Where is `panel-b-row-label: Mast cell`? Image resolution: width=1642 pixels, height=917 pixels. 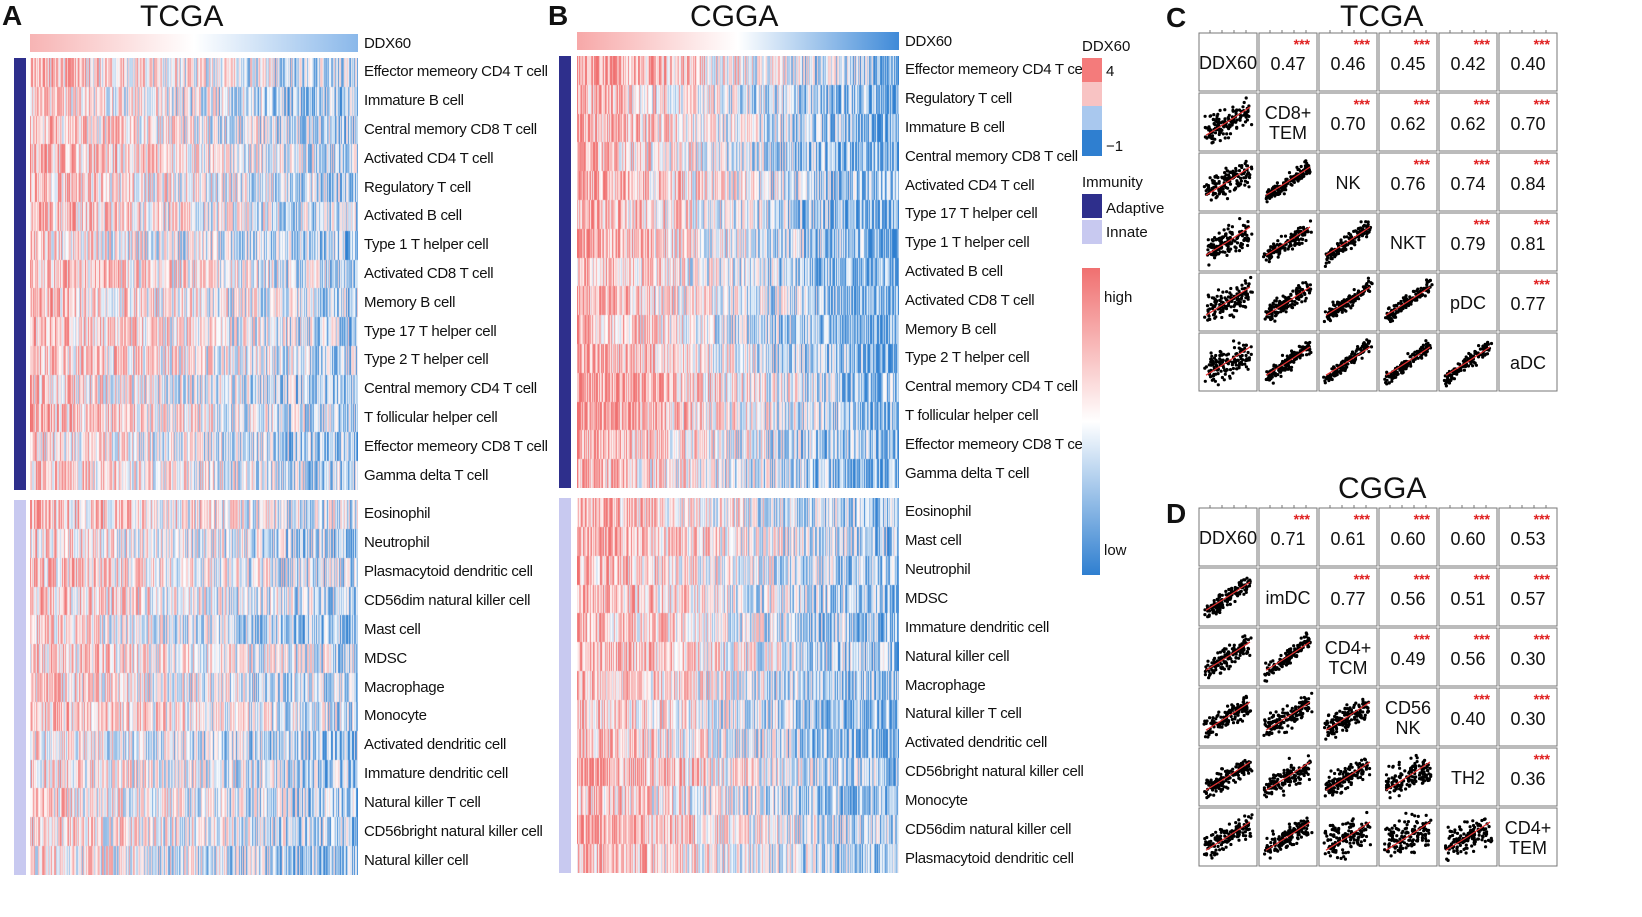
panel-b-row-label: Mast cell is located at coordinates (933, 541).